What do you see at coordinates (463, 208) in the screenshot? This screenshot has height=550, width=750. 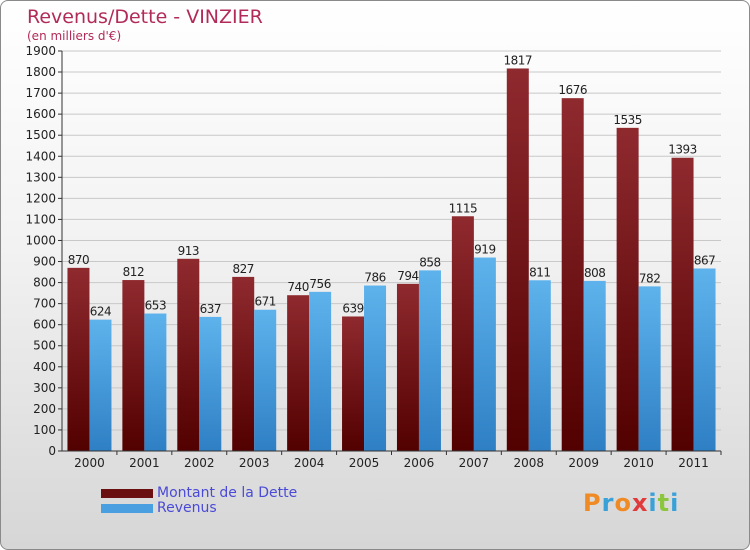 I see `data-label-dette: 1115` at bounding box center [463, 208].